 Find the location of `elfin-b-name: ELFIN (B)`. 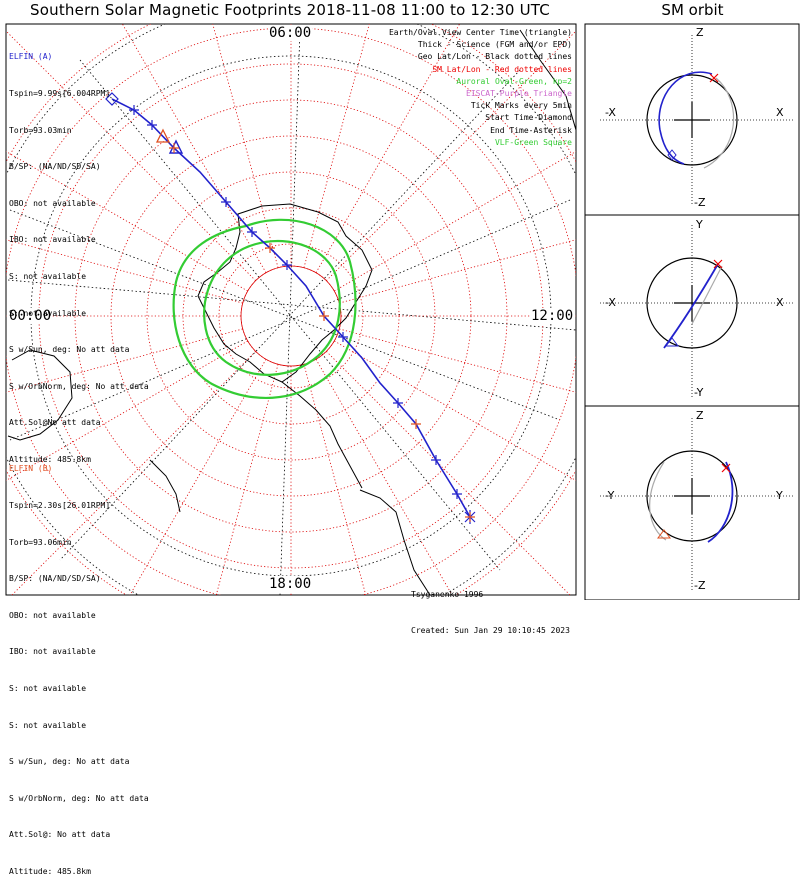

elfin-b-name: ELFIN (B) is located at coordinates (31, 469).